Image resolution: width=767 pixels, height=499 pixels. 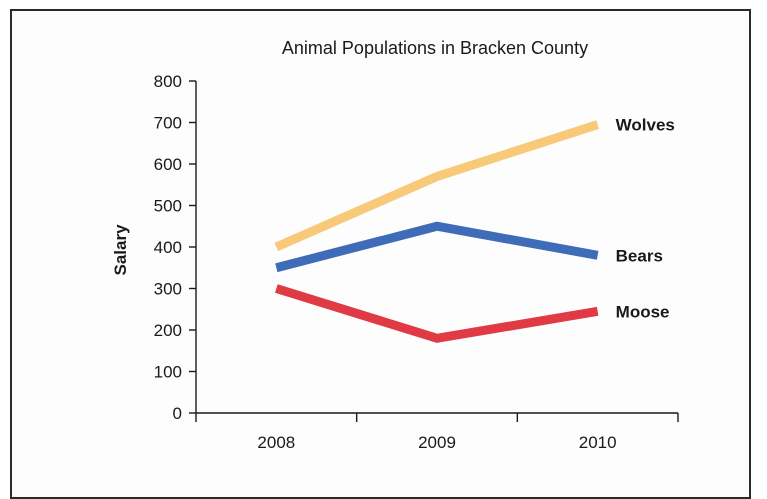 I want to click on y-tick-label: 400, so click(x=168, y=247).